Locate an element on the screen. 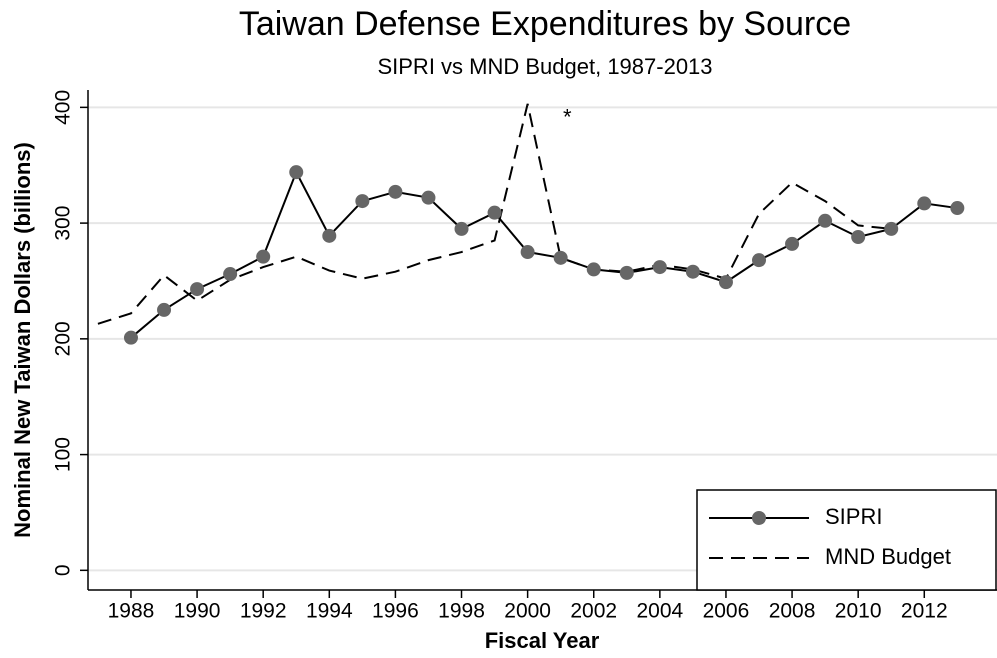 Image resolution: width=997 pixels, height=658 pixels. y-tick-label: 100 is located at coordinates (63, 454).